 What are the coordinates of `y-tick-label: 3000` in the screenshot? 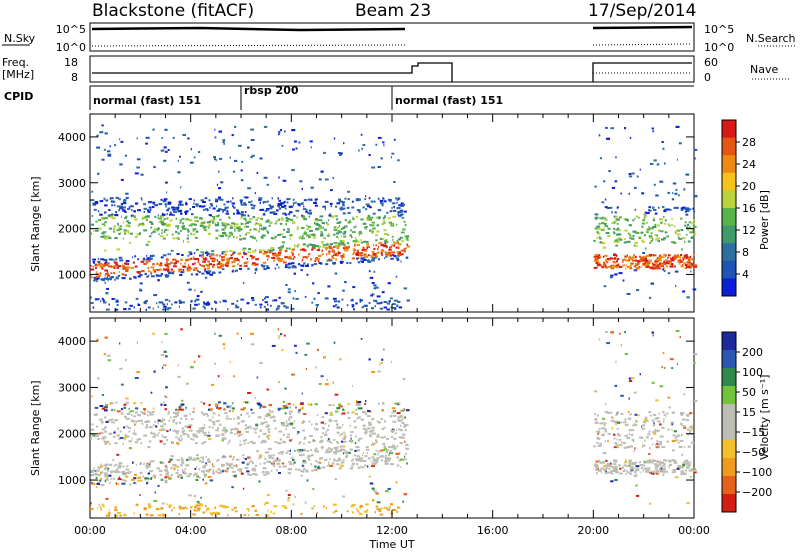 It's located at (72, 183).